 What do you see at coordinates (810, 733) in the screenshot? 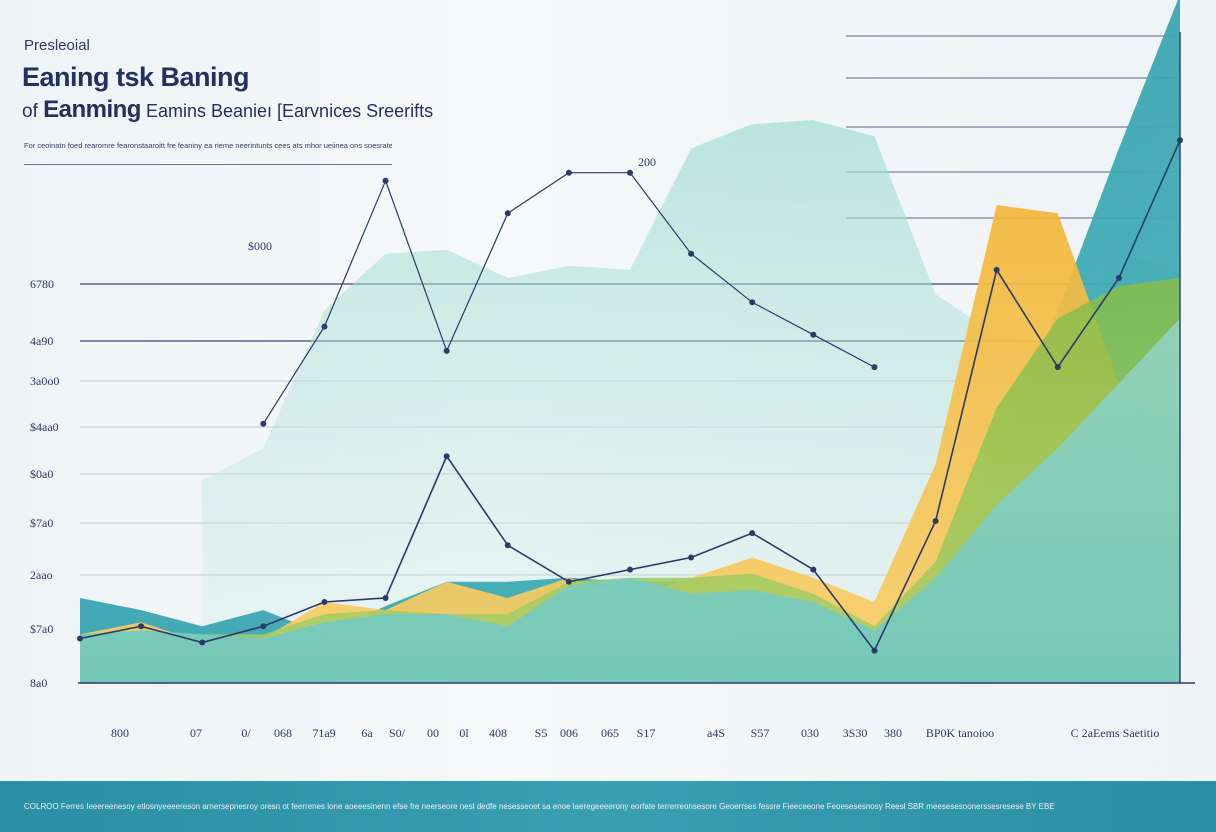
I see `x-tick-label: 030` at bounding box center [810, 733].